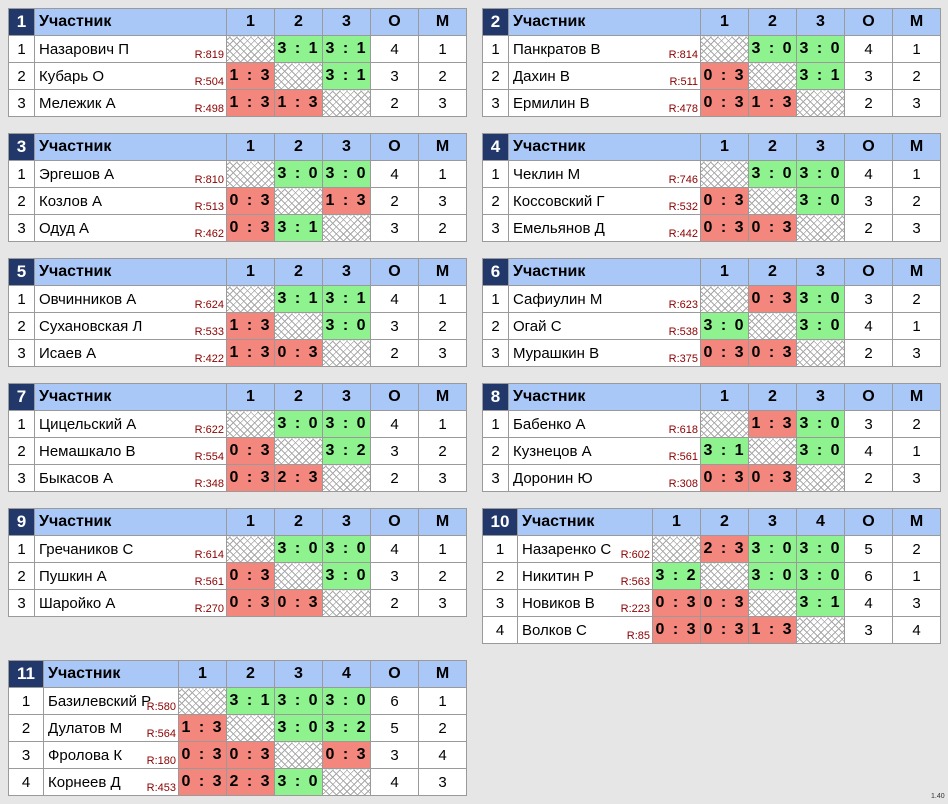 The width and height of the screenshot is (948, 804). I want to click on group-number: 5, so click(21, 272).